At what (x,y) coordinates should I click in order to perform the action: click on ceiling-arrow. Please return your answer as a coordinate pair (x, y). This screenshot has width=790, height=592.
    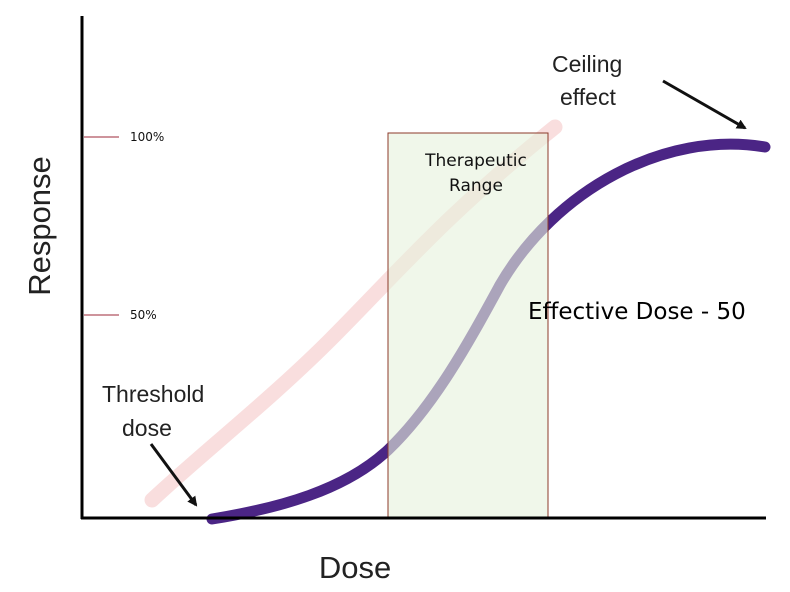
    Looking at the image, I should click on (704, 104).